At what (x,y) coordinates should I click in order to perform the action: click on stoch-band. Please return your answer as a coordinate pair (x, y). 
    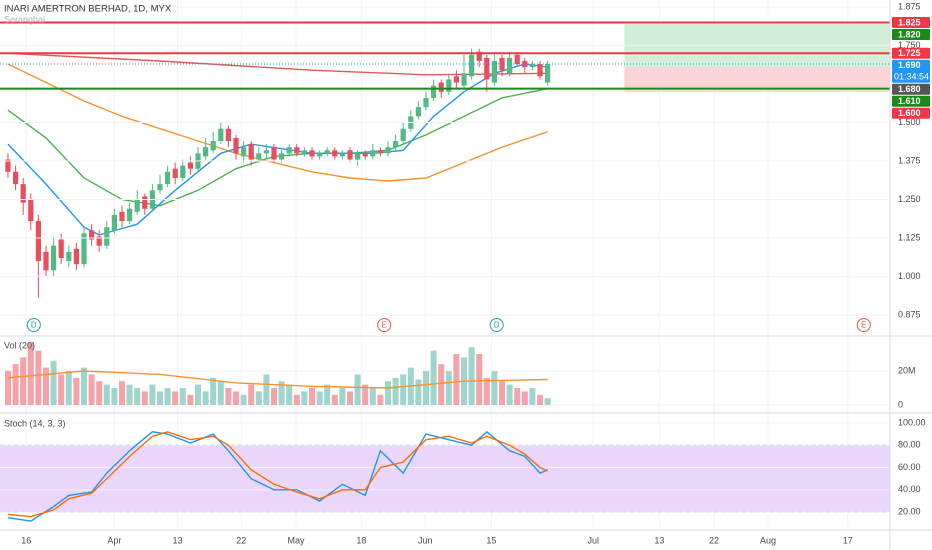
    Looking at the image, I should click on (445, 479).